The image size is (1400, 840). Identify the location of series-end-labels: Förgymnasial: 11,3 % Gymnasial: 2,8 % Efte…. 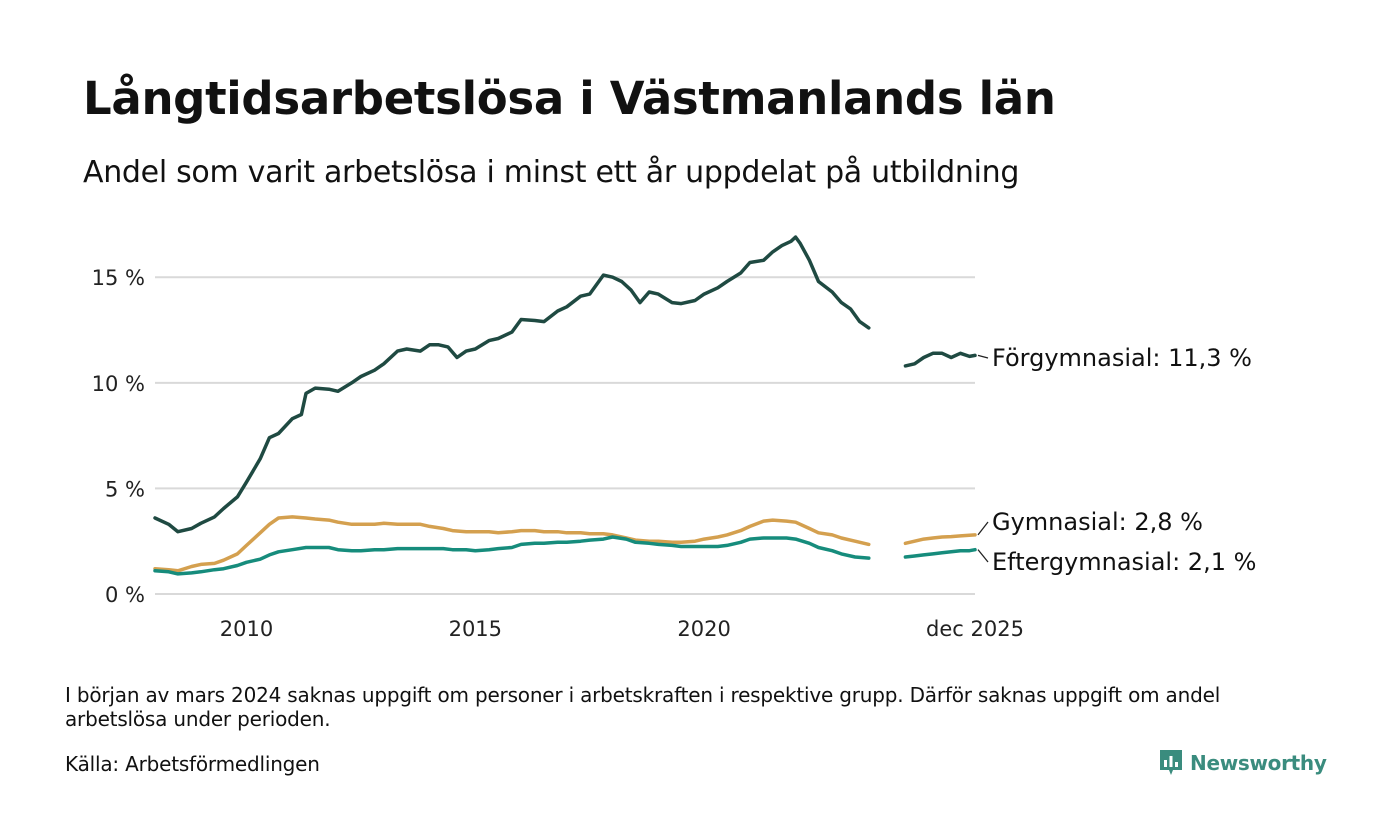
(1116, 460).